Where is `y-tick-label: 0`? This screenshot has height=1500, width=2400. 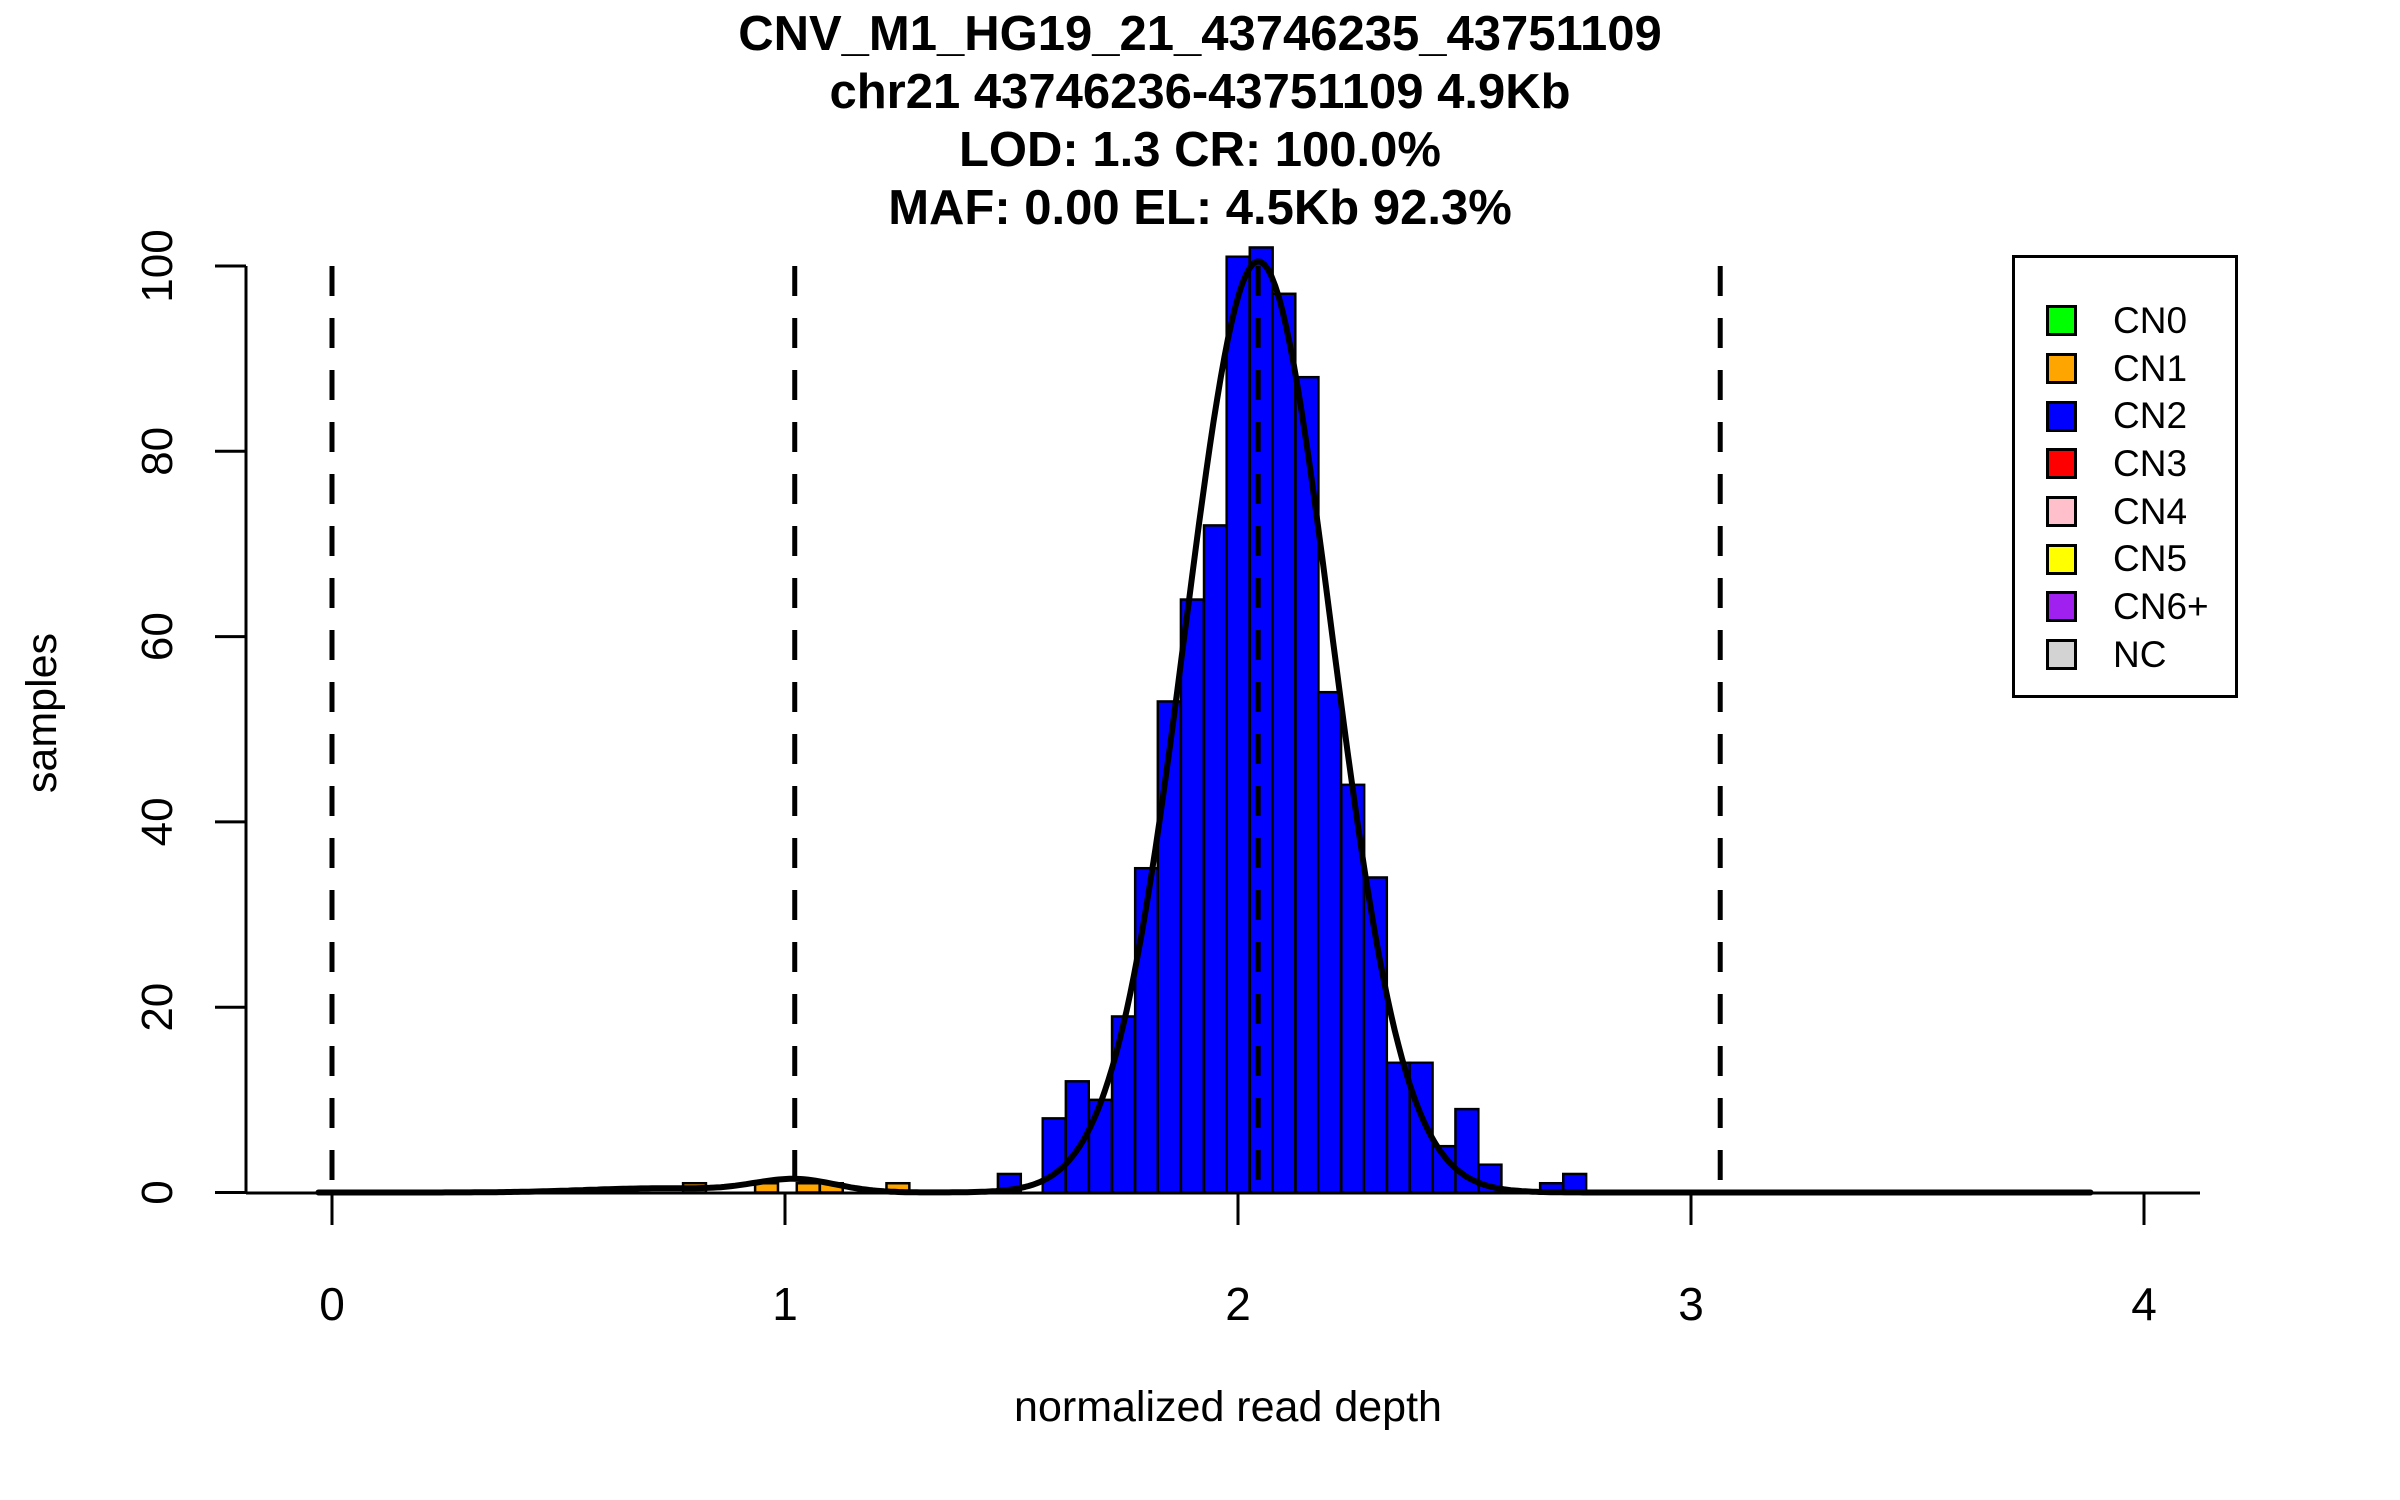 y-tick-label: 0 is located at coordinates (157, 1192).